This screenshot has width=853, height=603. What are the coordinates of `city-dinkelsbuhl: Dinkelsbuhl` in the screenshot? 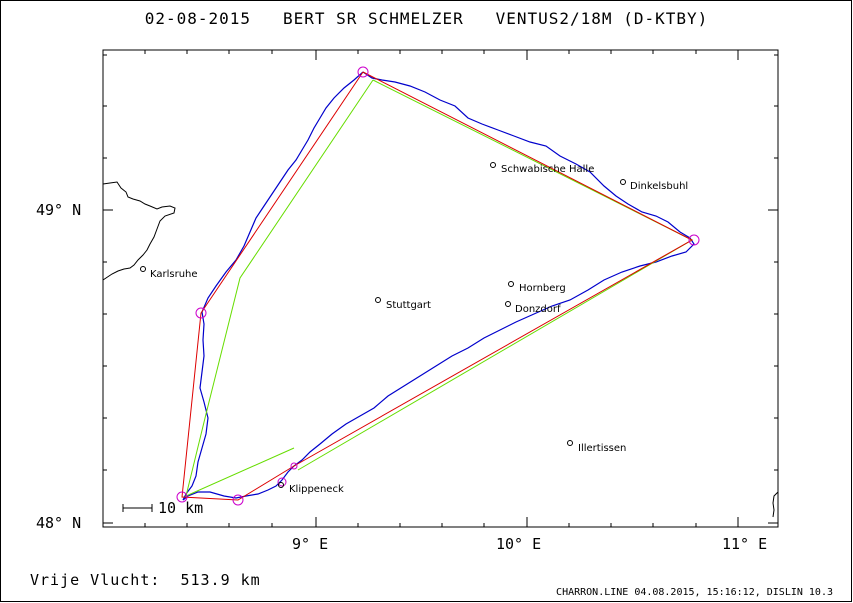 It's located at (659, 186).